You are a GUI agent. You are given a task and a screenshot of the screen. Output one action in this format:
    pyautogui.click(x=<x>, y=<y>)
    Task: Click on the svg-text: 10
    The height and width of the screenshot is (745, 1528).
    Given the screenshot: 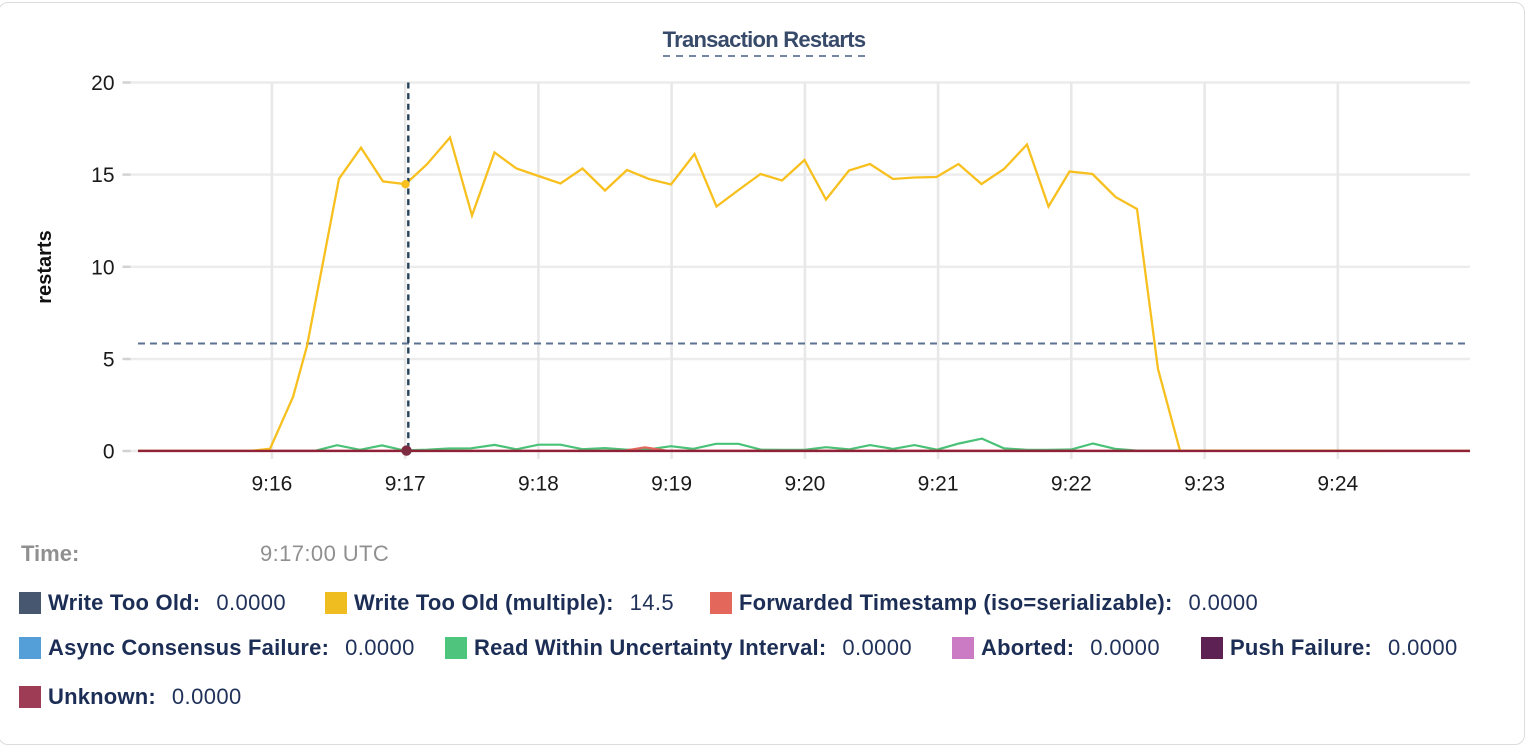 What is the action you would take?
    pyautogui.click(x=102, y=267)
    